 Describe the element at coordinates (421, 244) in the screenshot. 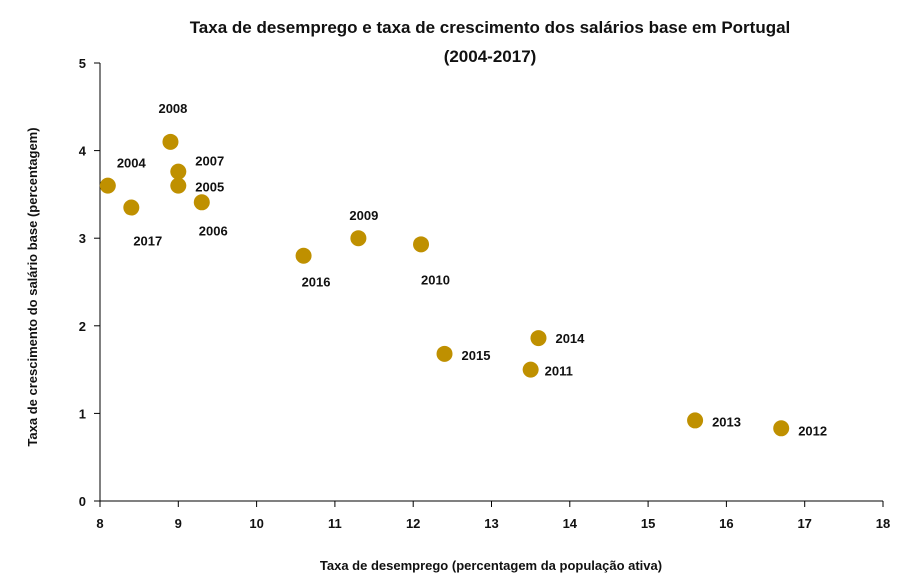

I see `data-point-2010` at that location.